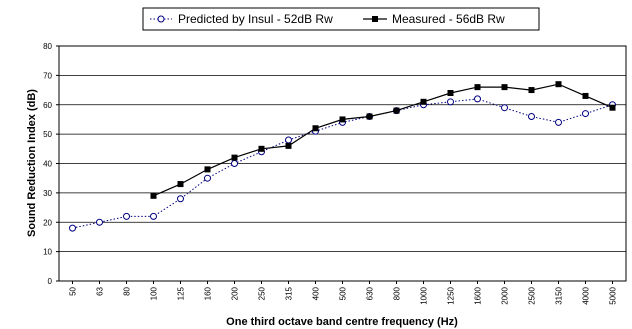  What do you see at coordinates (235, 293) in the screenshot?
I see `x-tick-label: 200` at bounding box center [235, 293].